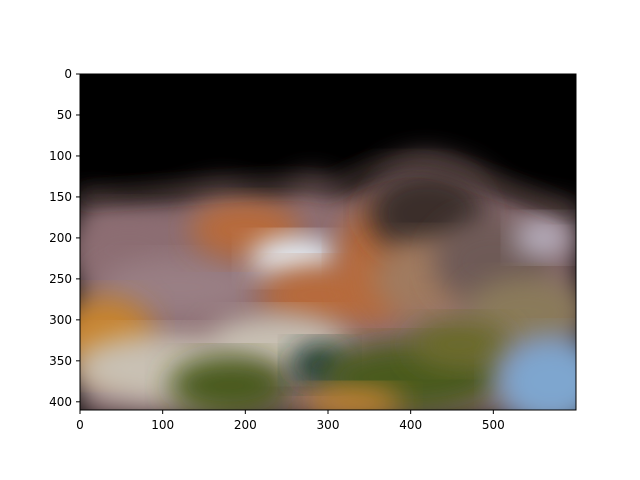 The height and width of the screenshot is (480, 640). I want to click on y-tick-label: 250, so click(60, 279).